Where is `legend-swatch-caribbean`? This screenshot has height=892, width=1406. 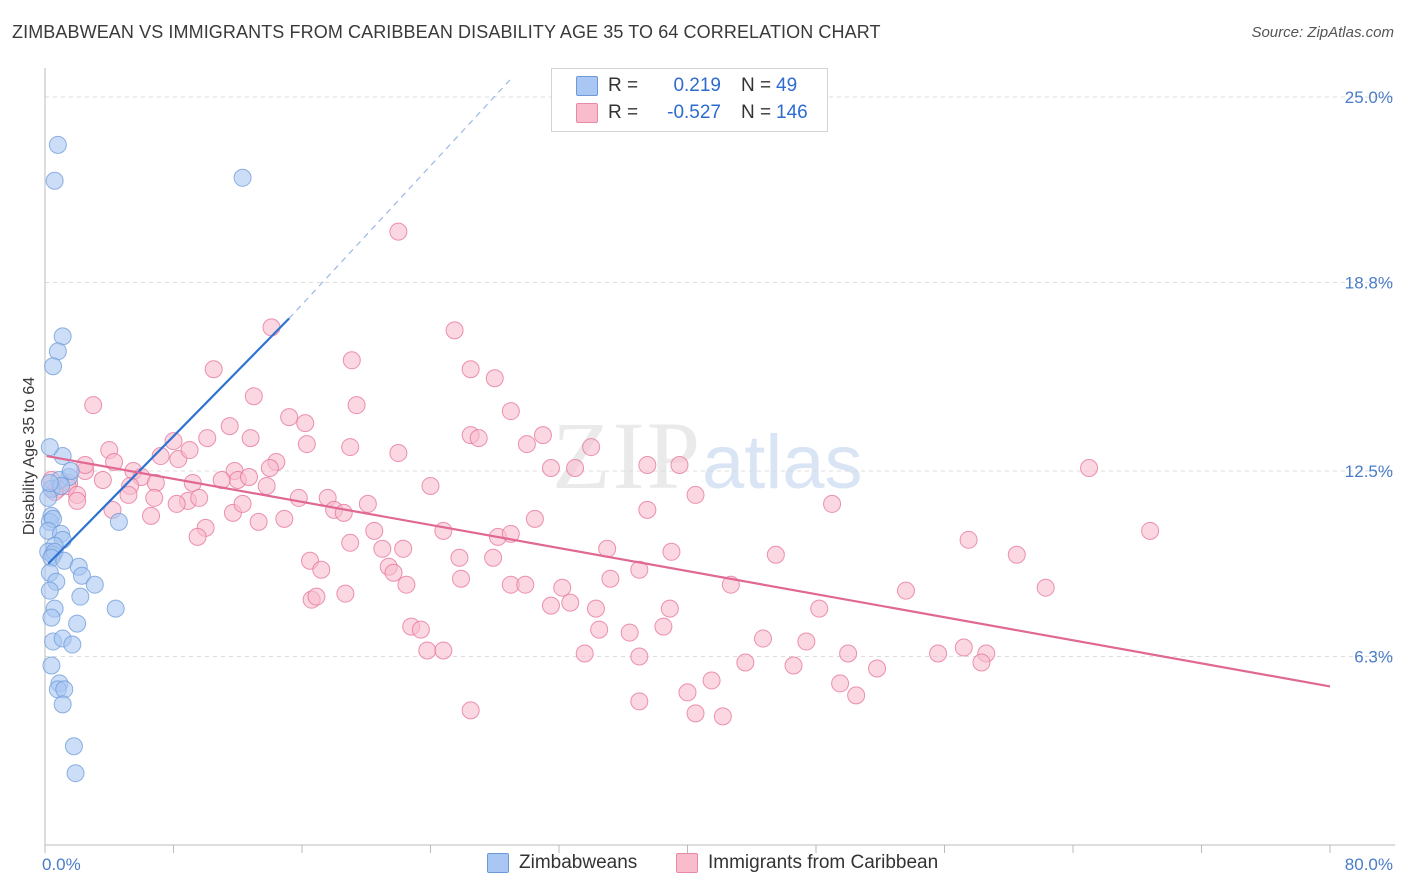 legend-swatch-caribbean is located at coordinates (587, 113).